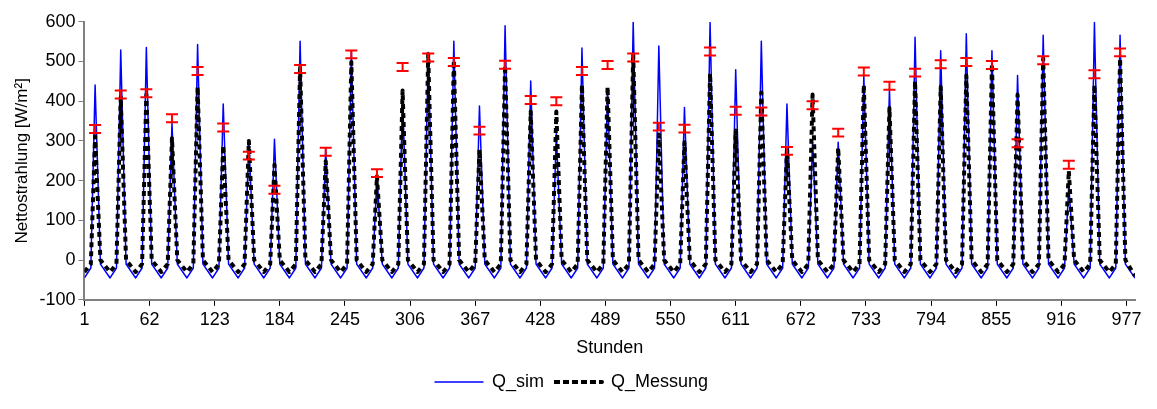 This screenshot has height=409, width=1157. What do you see at coordinates (670, 318) in the screenshot?
I see `x-tick-label: 550` at bounding box center [670, 318].